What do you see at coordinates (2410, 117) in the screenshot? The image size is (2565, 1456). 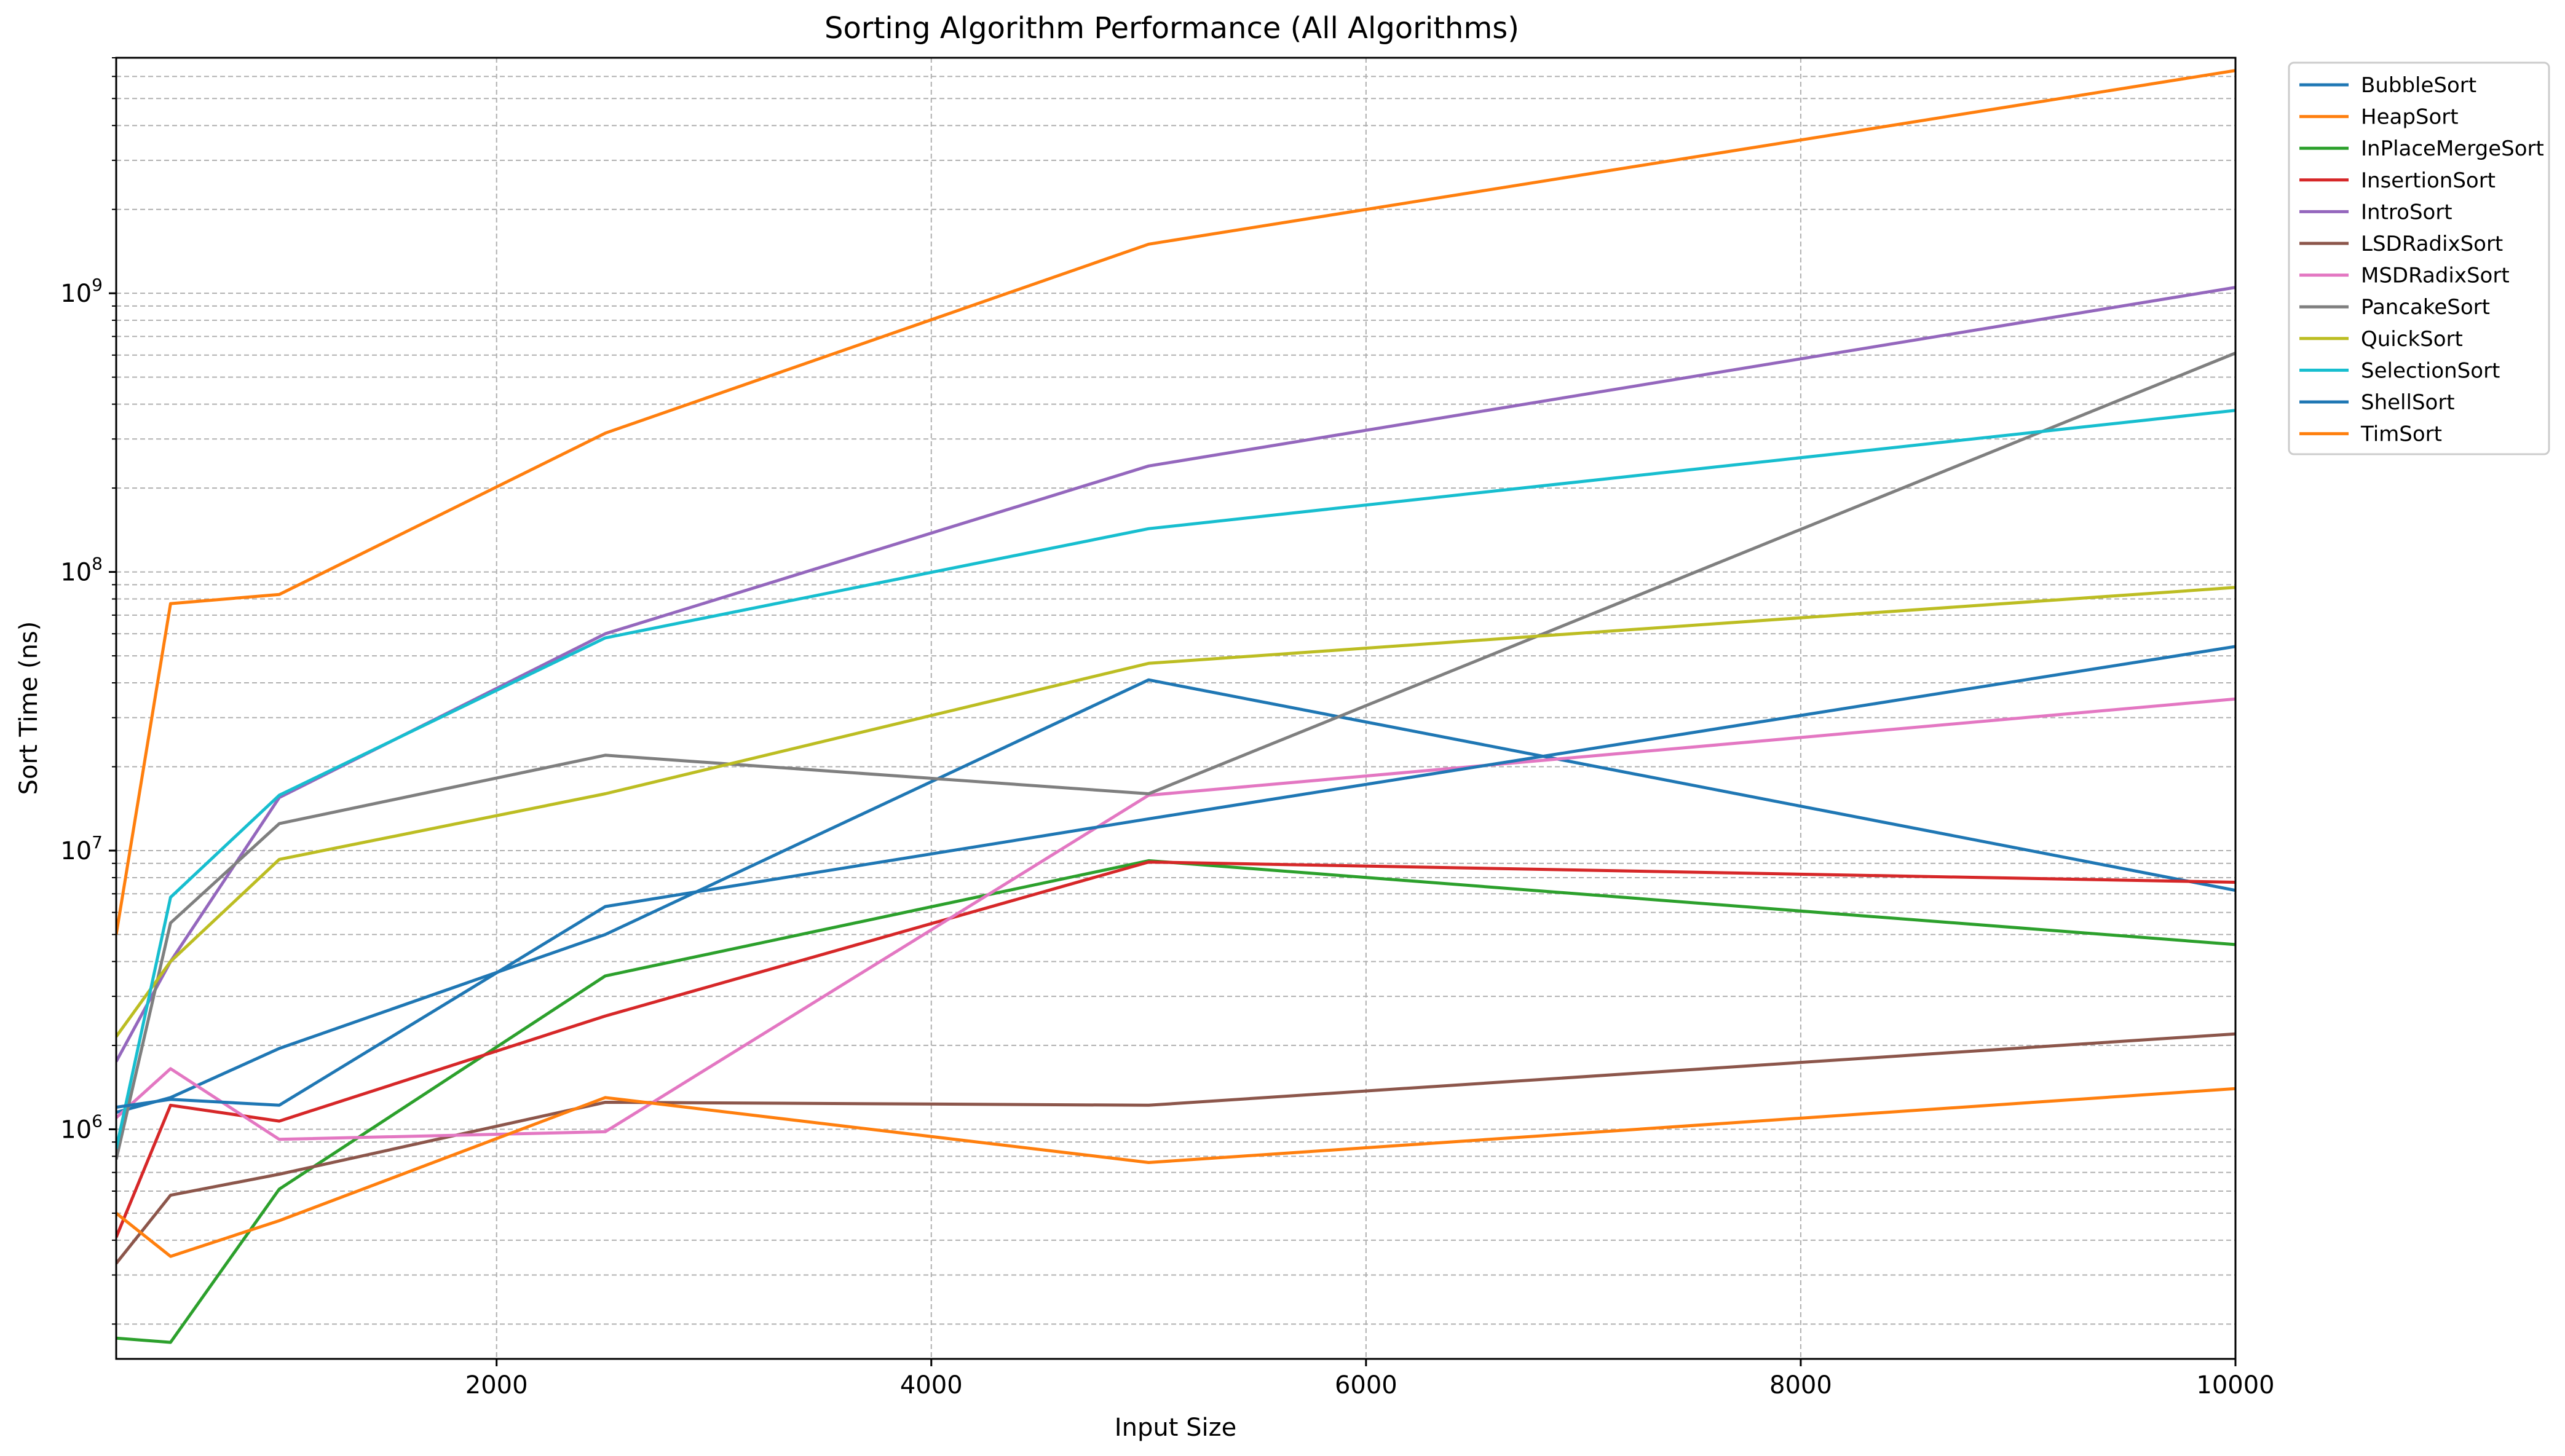 I see `legend-label: HeapSort` at bounding box center [2410, 117].